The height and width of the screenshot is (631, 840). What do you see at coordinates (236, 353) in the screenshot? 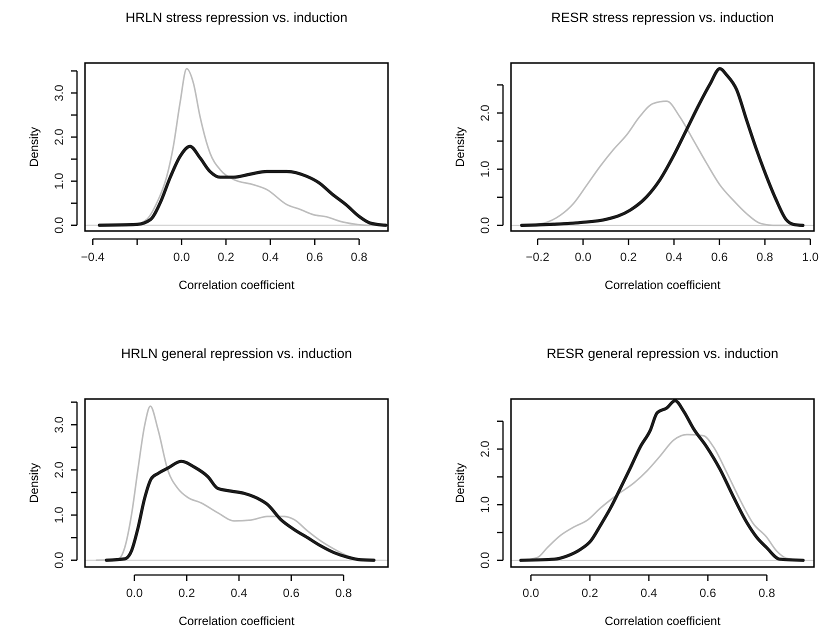
I see `chart-title: HRLN general repression vs. induction` at bounding box center [236, 353].